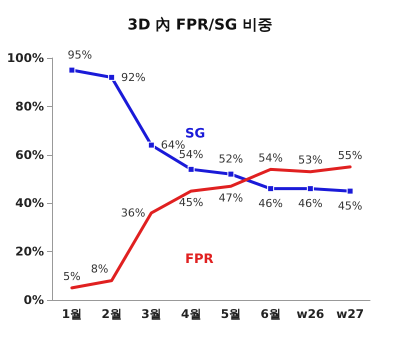 This screenshot has width=400, height=342. What do you see at coordinates (350, 314) in the screenshot?
I see `x-tick-label: w27` at bounding box center [350, 314].